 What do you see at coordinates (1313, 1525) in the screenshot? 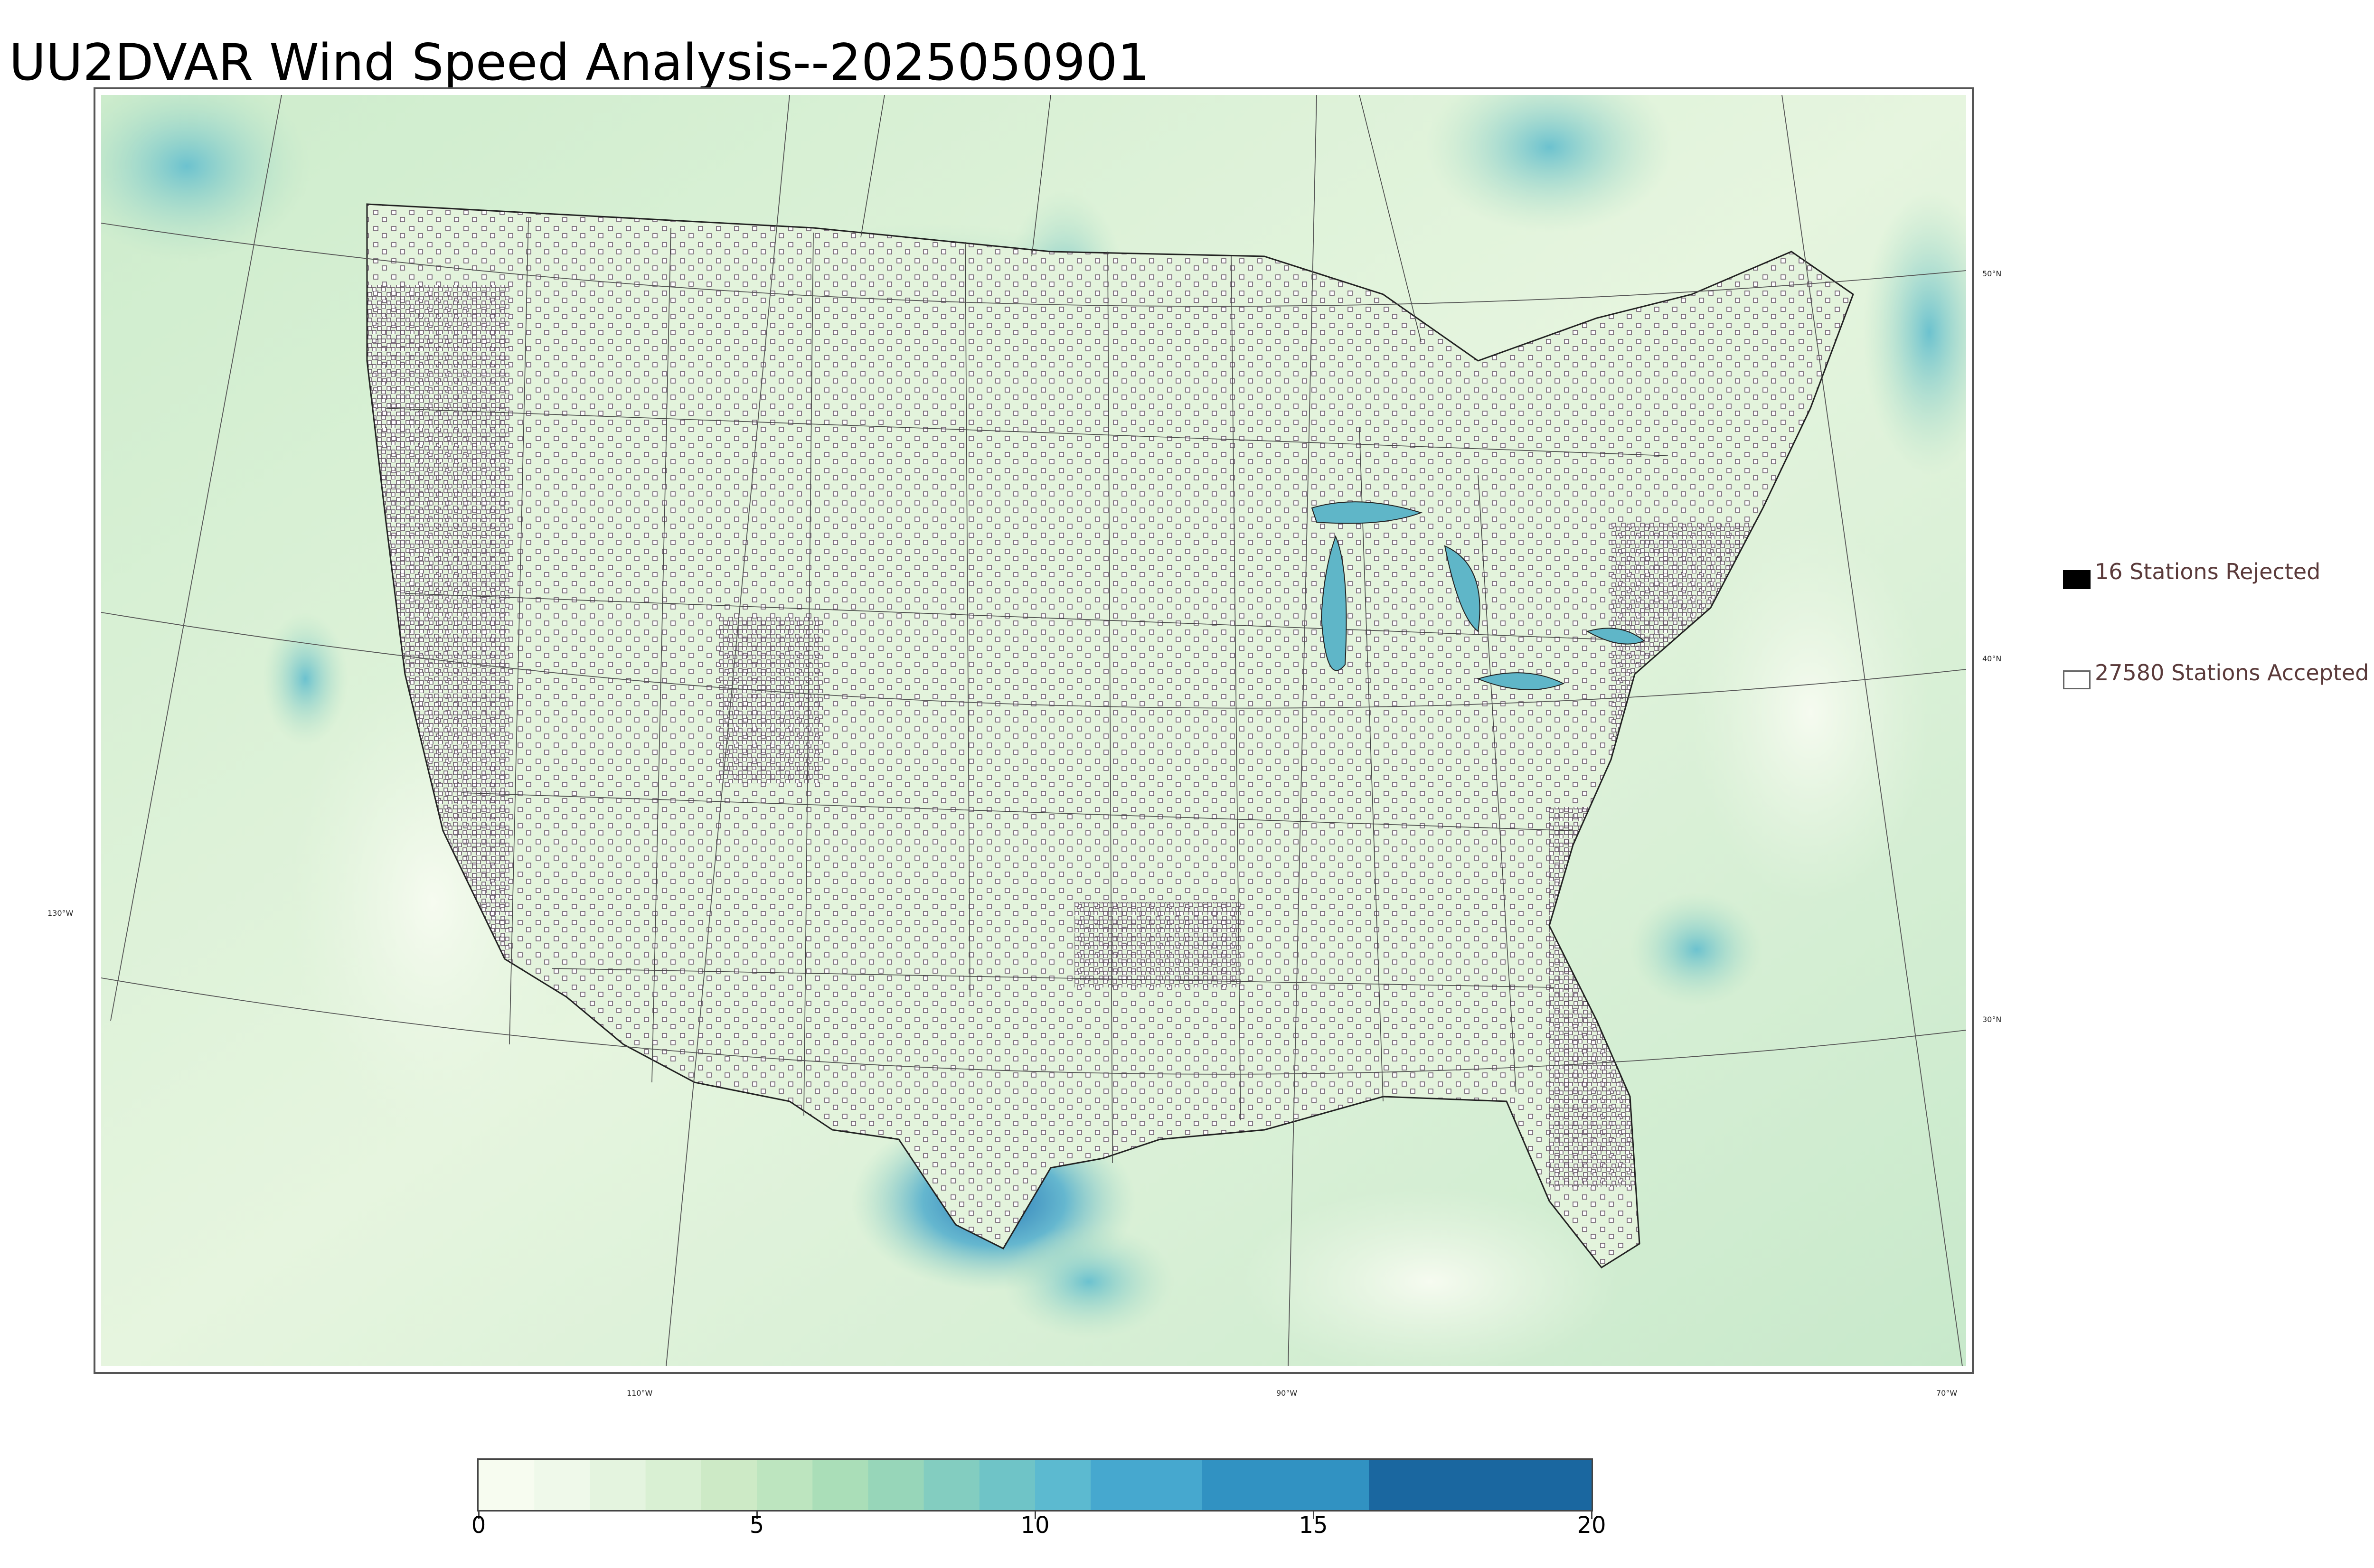
I see `colorbar-tick-label: 15` at bounding box center [1313, 1525].